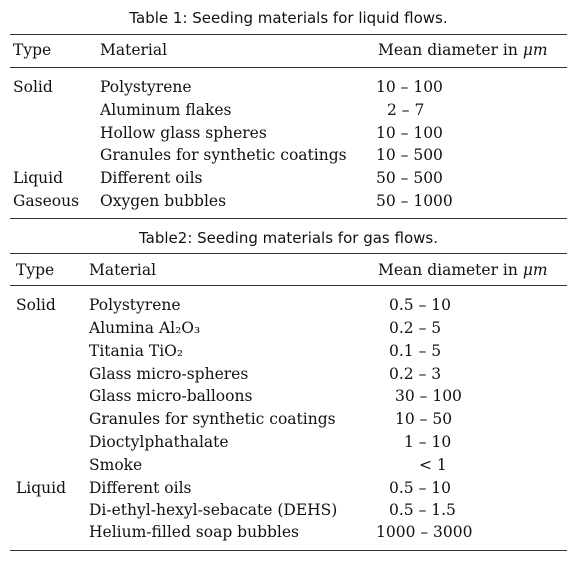 Image resolution: width=577 pixels, height=562 pixels. What do you see at coordinates (135, 305) in the screenshot?
I see `table2-cell-material: Polystyrene` at bounding box center [135, 305].